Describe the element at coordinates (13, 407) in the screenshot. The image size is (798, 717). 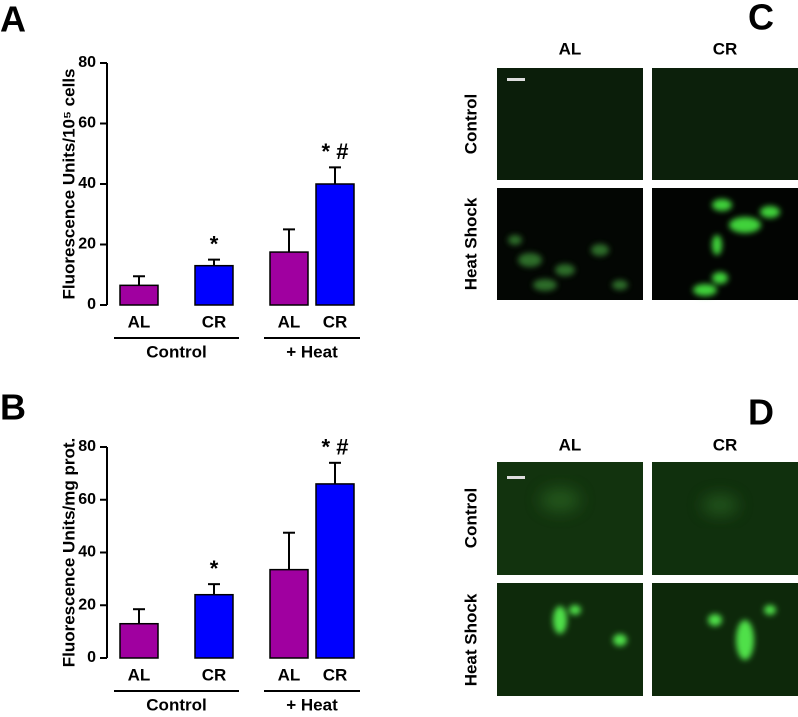
I see `panel-letter: B` at that location.